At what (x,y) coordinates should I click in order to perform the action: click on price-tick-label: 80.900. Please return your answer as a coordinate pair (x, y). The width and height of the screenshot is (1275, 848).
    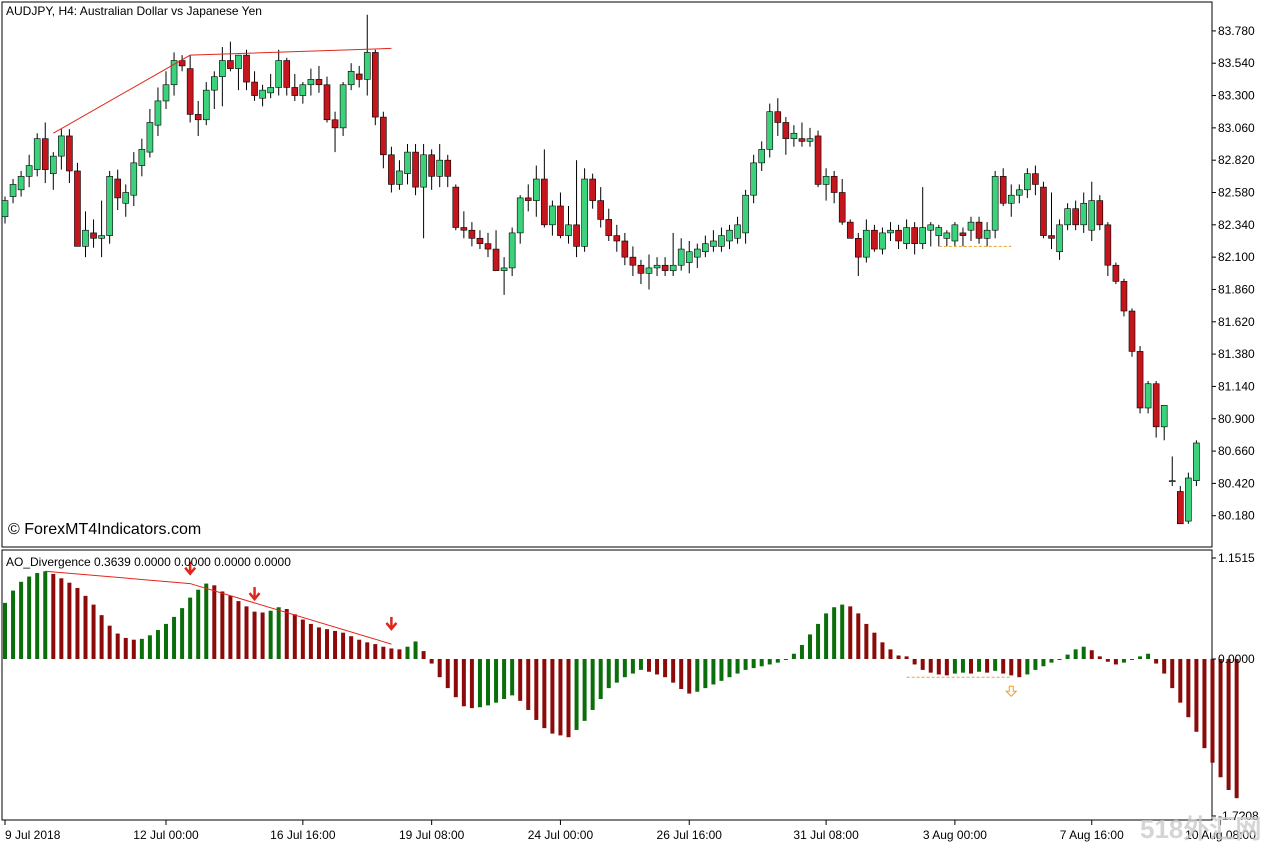
    Looking at the image, I should click on (1236, 419).